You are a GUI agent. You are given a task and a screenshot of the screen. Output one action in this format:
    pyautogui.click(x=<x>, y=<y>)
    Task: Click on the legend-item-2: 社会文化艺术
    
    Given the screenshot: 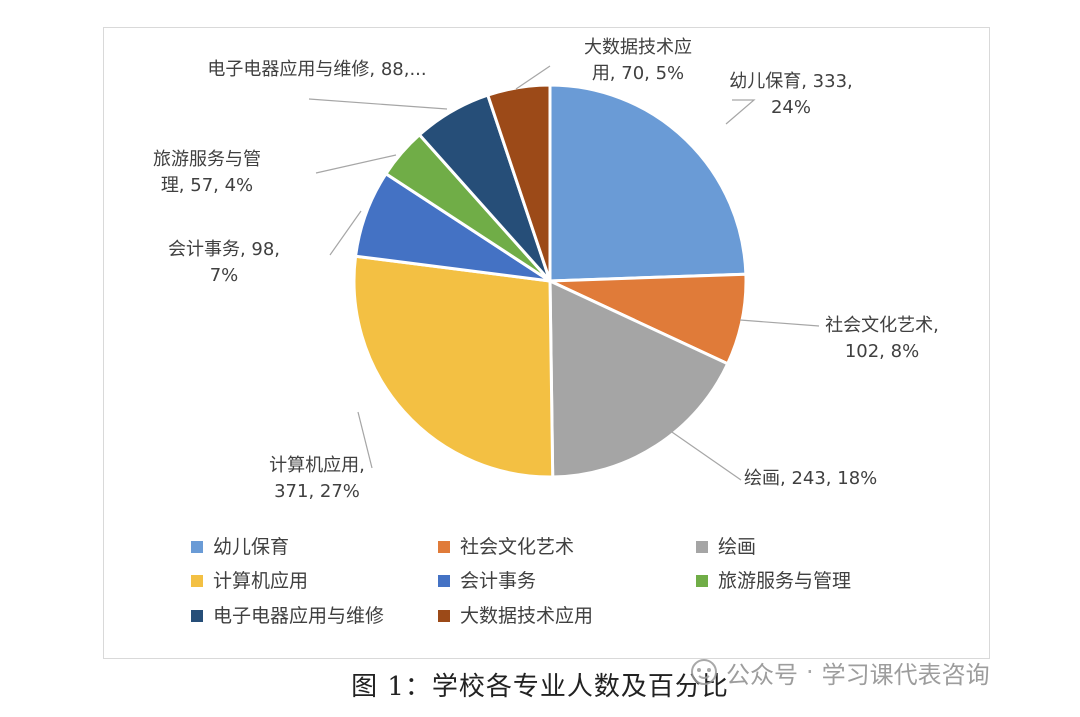 What is the action you would take?
    pyautogui.click(x=506, y=547)
    